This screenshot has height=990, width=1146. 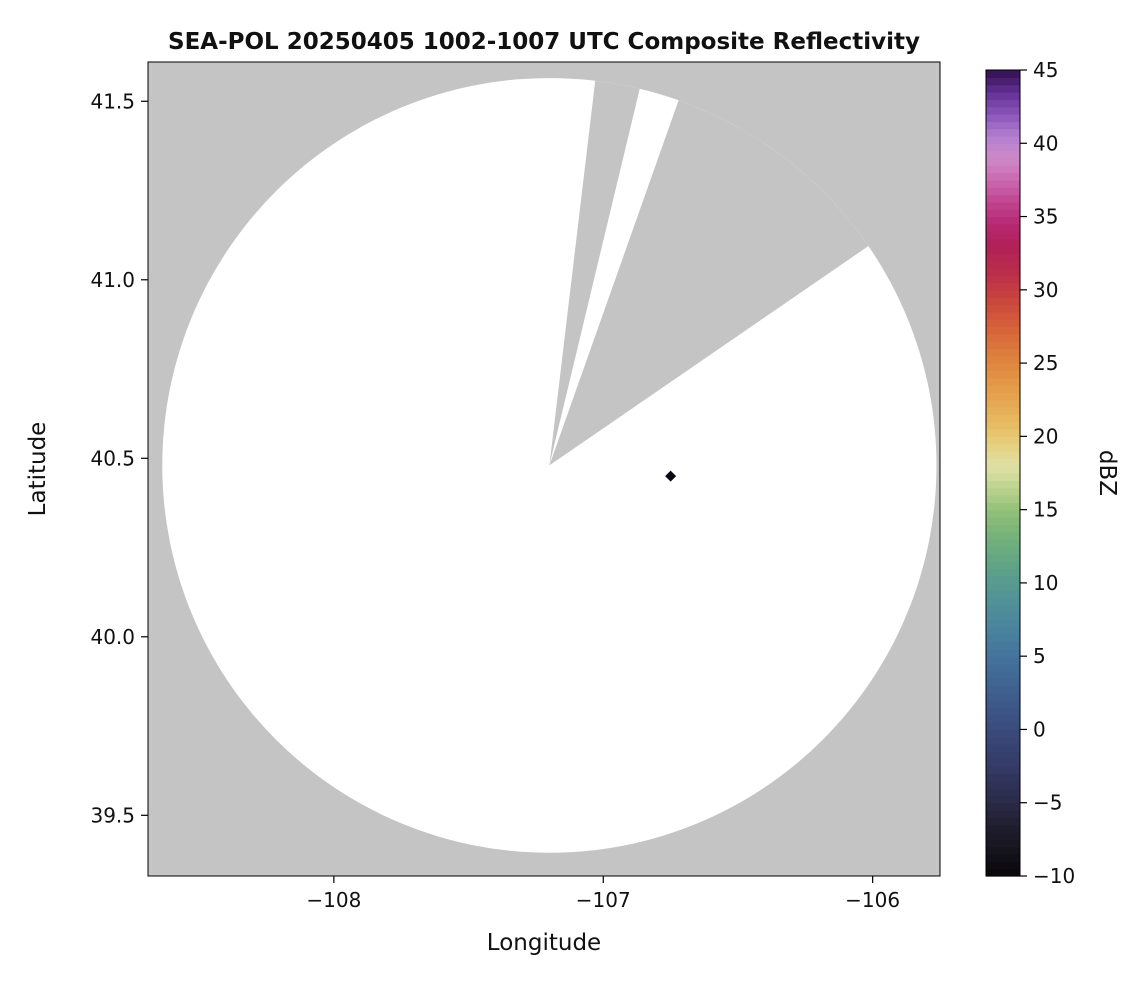 I want to click on y-tick-label: 39.5, so click(x=112, y=815).